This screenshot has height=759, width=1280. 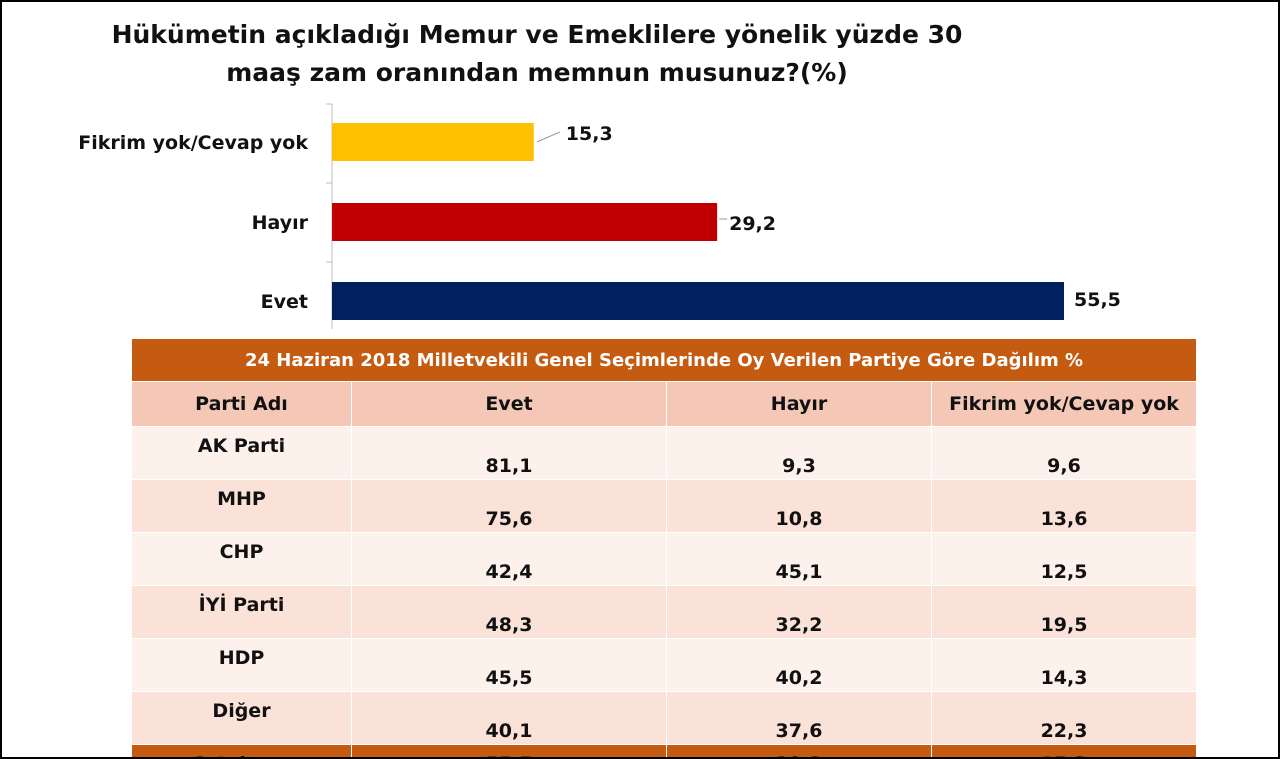 I want to click on hayir-value: 40,2, so click(x=799, y=665).